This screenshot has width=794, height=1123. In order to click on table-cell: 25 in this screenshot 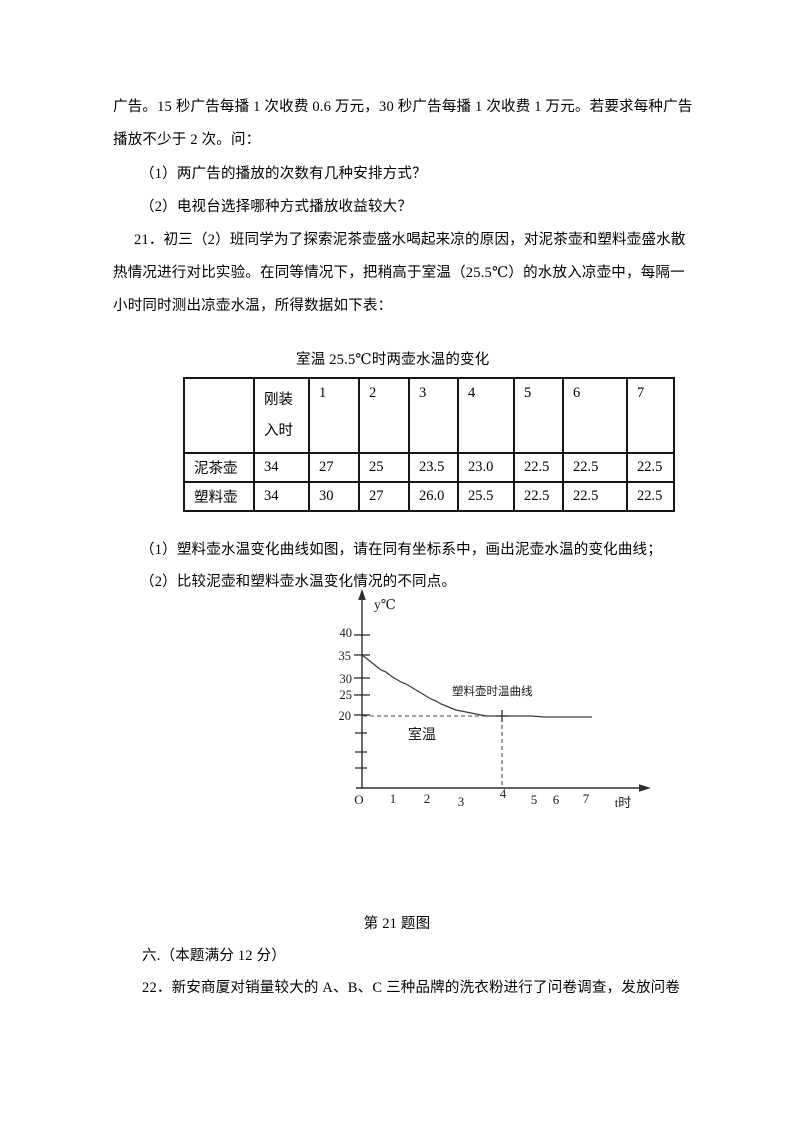, I will do `click(384, 467)`.